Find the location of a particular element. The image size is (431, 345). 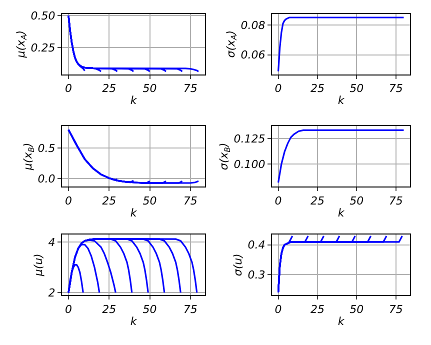

y-tick-label: 4 is located at coordinates (52, 242).